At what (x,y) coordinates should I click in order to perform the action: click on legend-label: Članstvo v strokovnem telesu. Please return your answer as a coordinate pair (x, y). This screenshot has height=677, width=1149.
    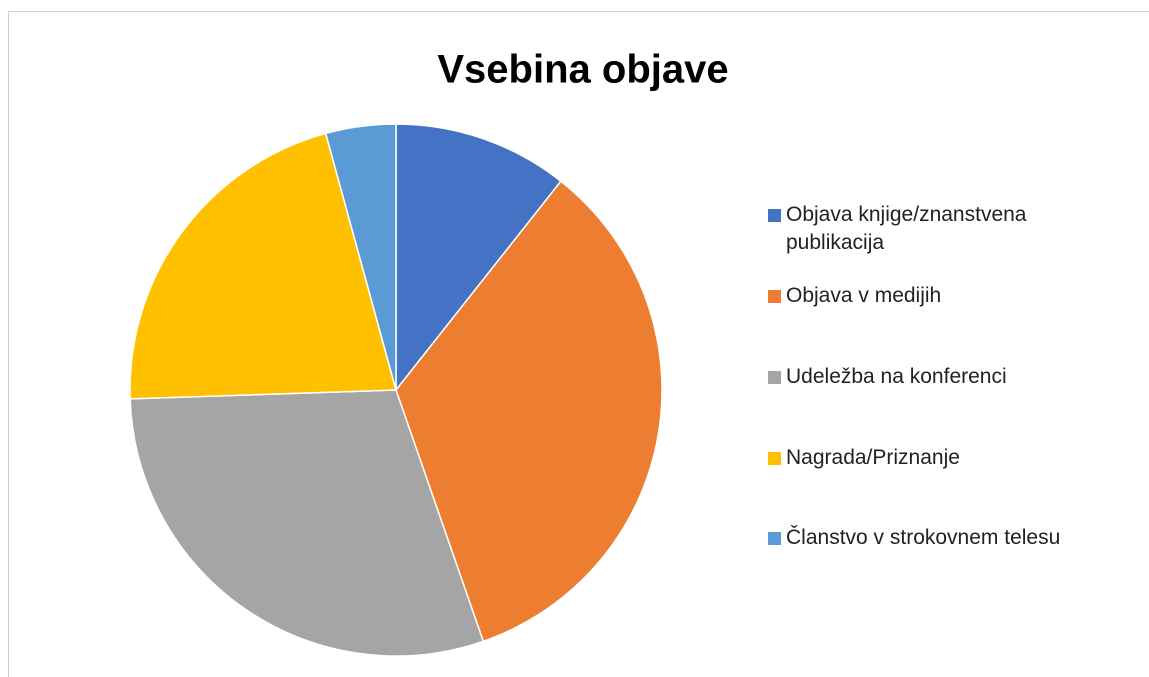
    Looking at the image, I should click on (923, 537).